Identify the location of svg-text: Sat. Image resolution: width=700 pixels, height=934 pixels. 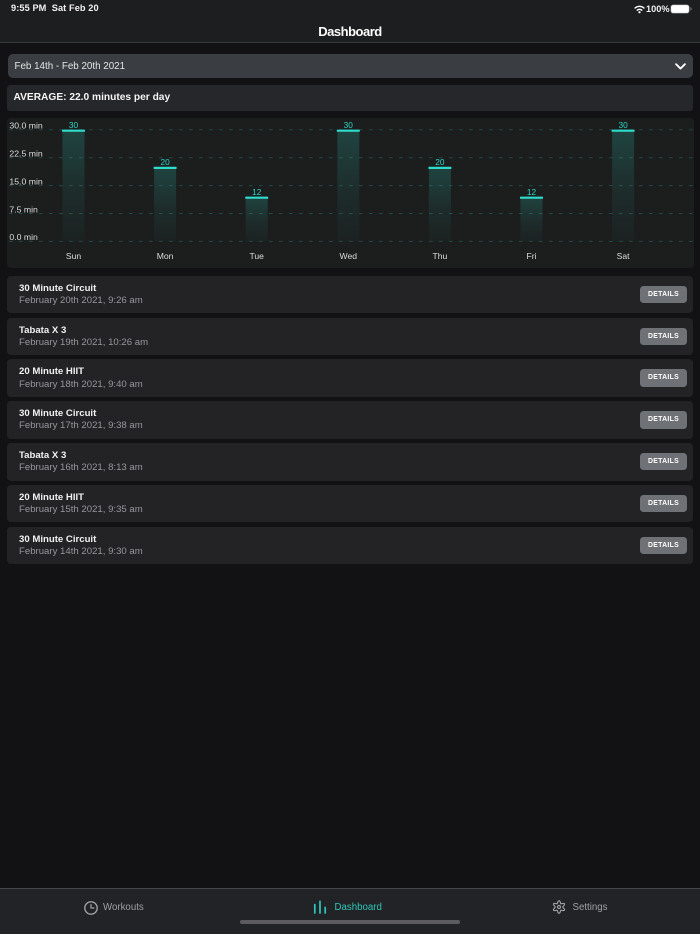
(623, 256).